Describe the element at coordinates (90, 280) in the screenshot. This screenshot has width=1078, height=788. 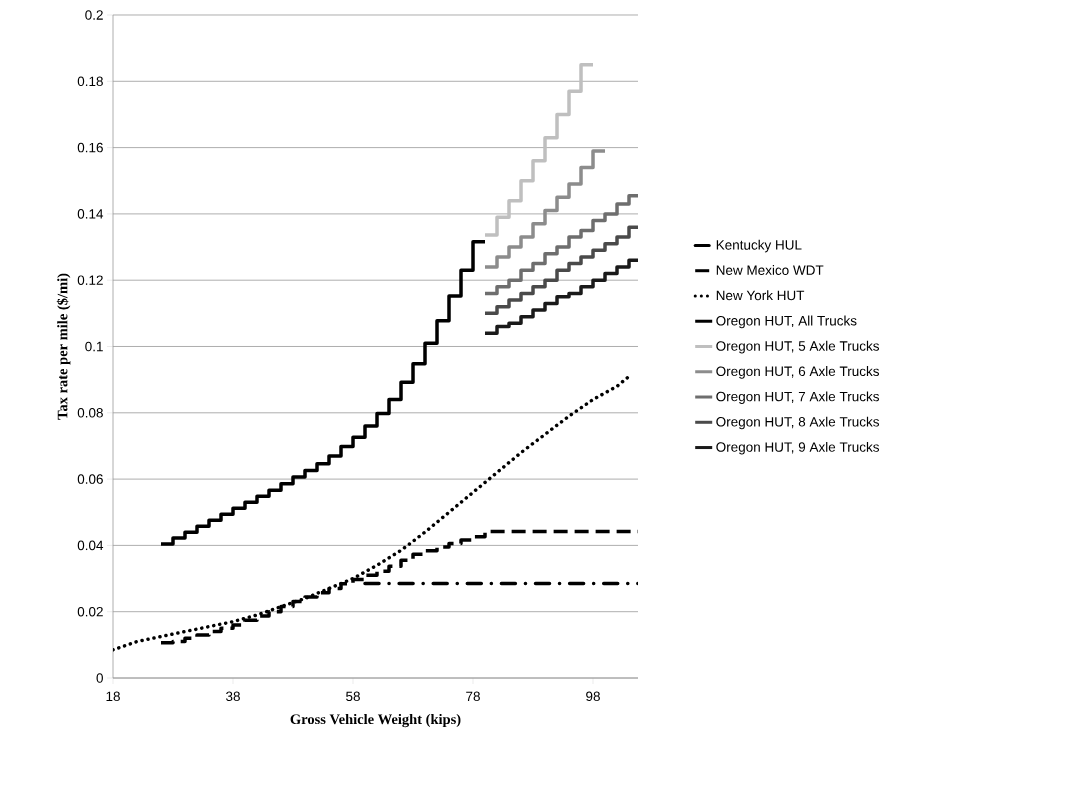
I see `y-tick-label: 0.12` at that location.